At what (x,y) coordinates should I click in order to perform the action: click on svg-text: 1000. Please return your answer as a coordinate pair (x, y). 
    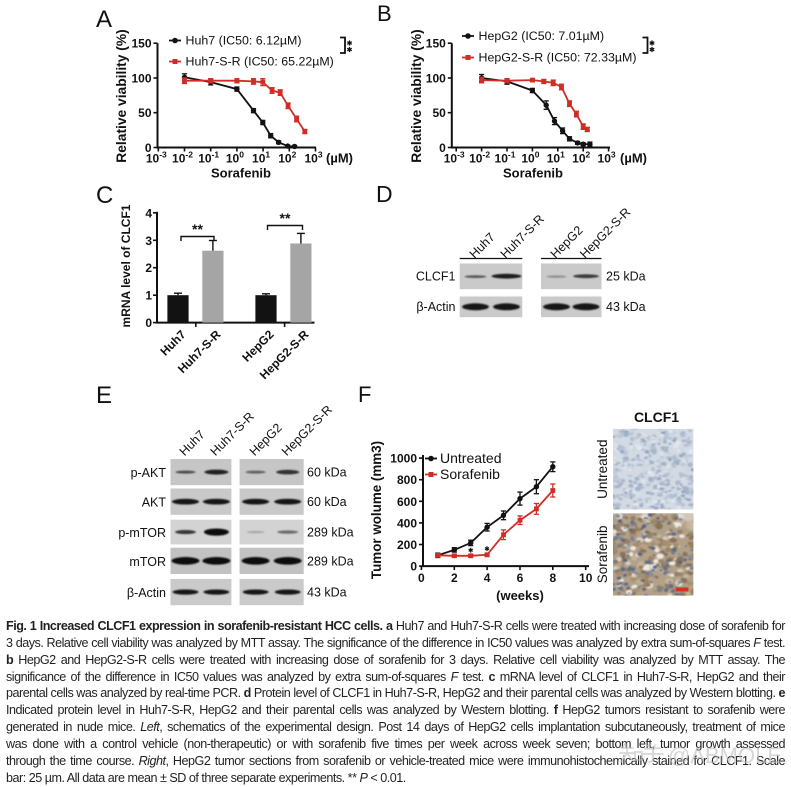
    Looking at the image, I should click on (403, 459).